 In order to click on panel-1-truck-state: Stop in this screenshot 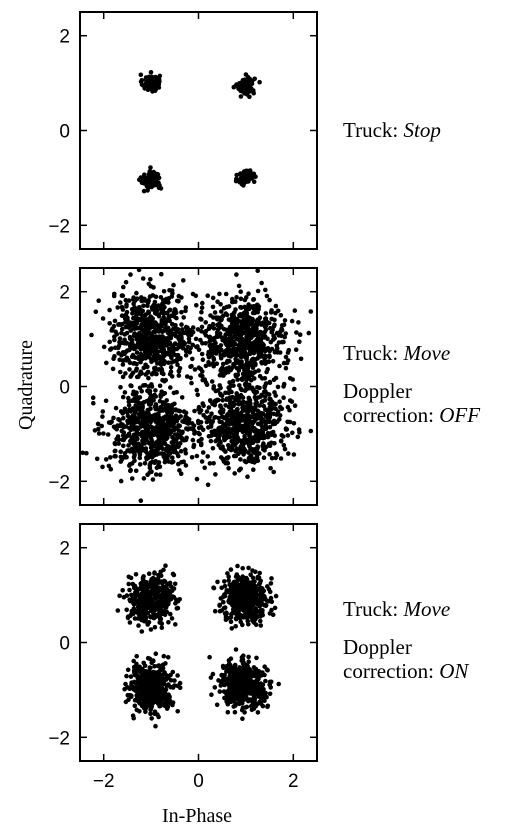, I will do `click(422, 130)`.